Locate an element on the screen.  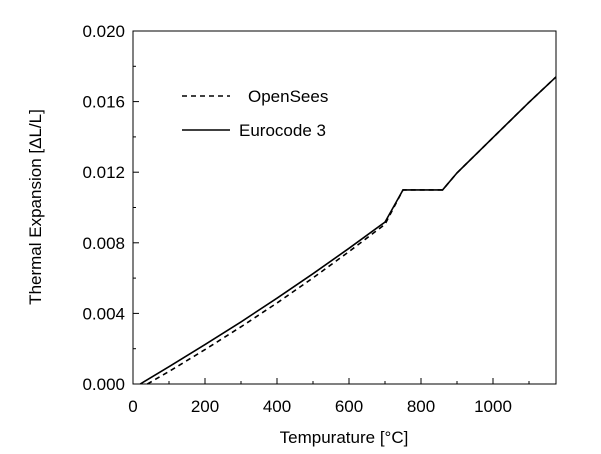
y-tick-label: 0.008 is located at coordinates (103, 243).